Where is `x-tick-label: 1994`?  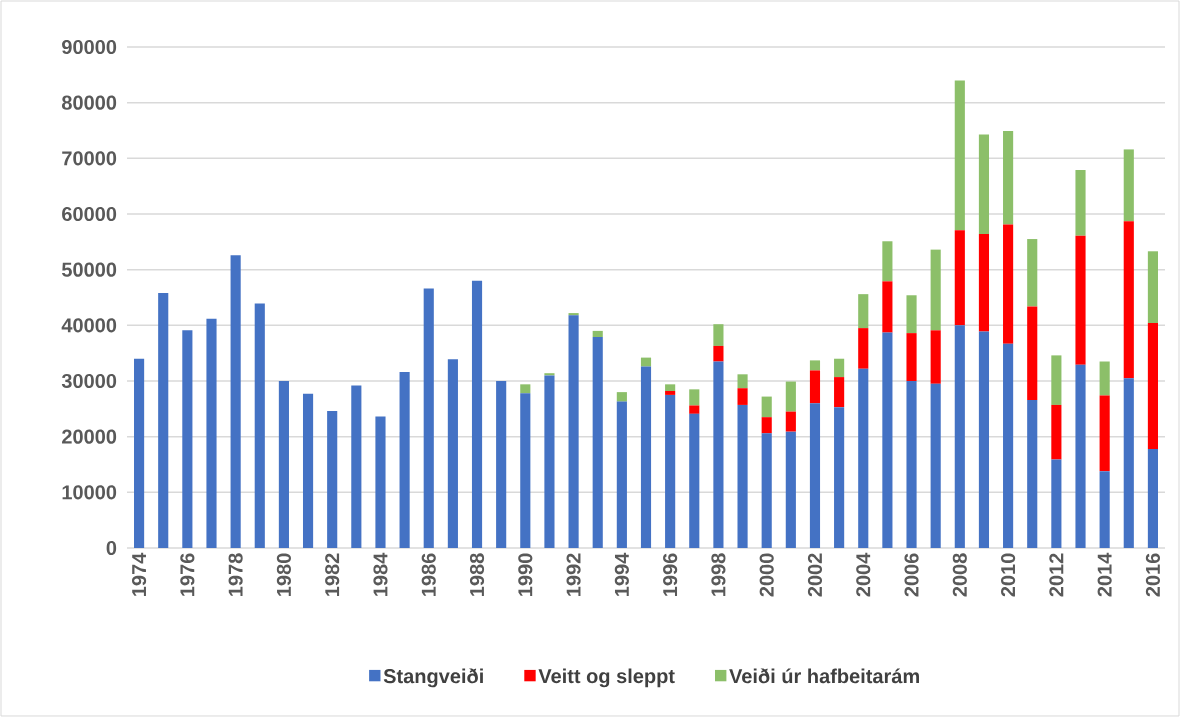 x-tick-label: 1994 is located at coordinates (621, 574).